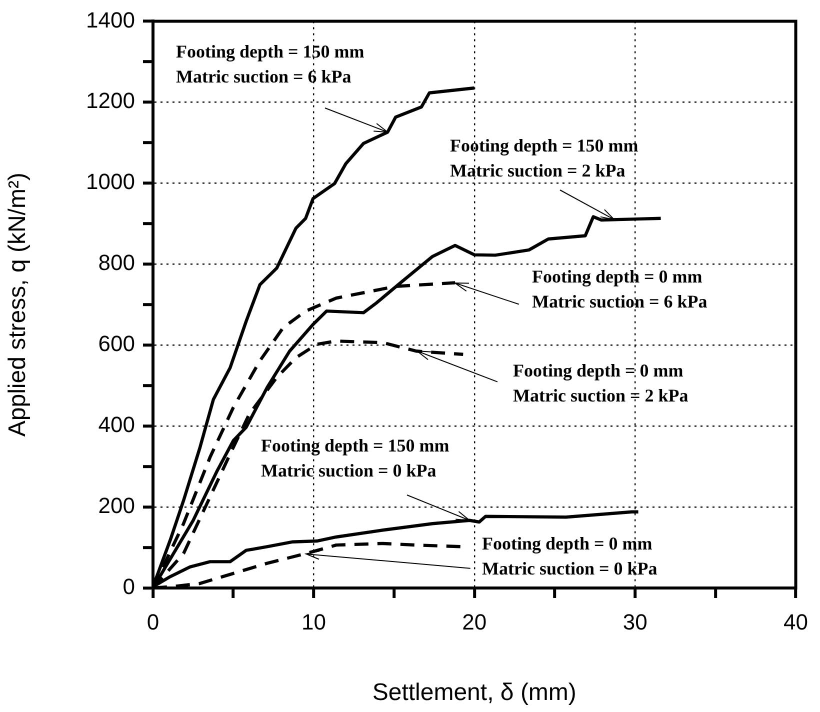  What do you see at coordinates (110, 19) in the screenshot?
I see `y-tick-label: 1400` at bounding box center [110, 19].